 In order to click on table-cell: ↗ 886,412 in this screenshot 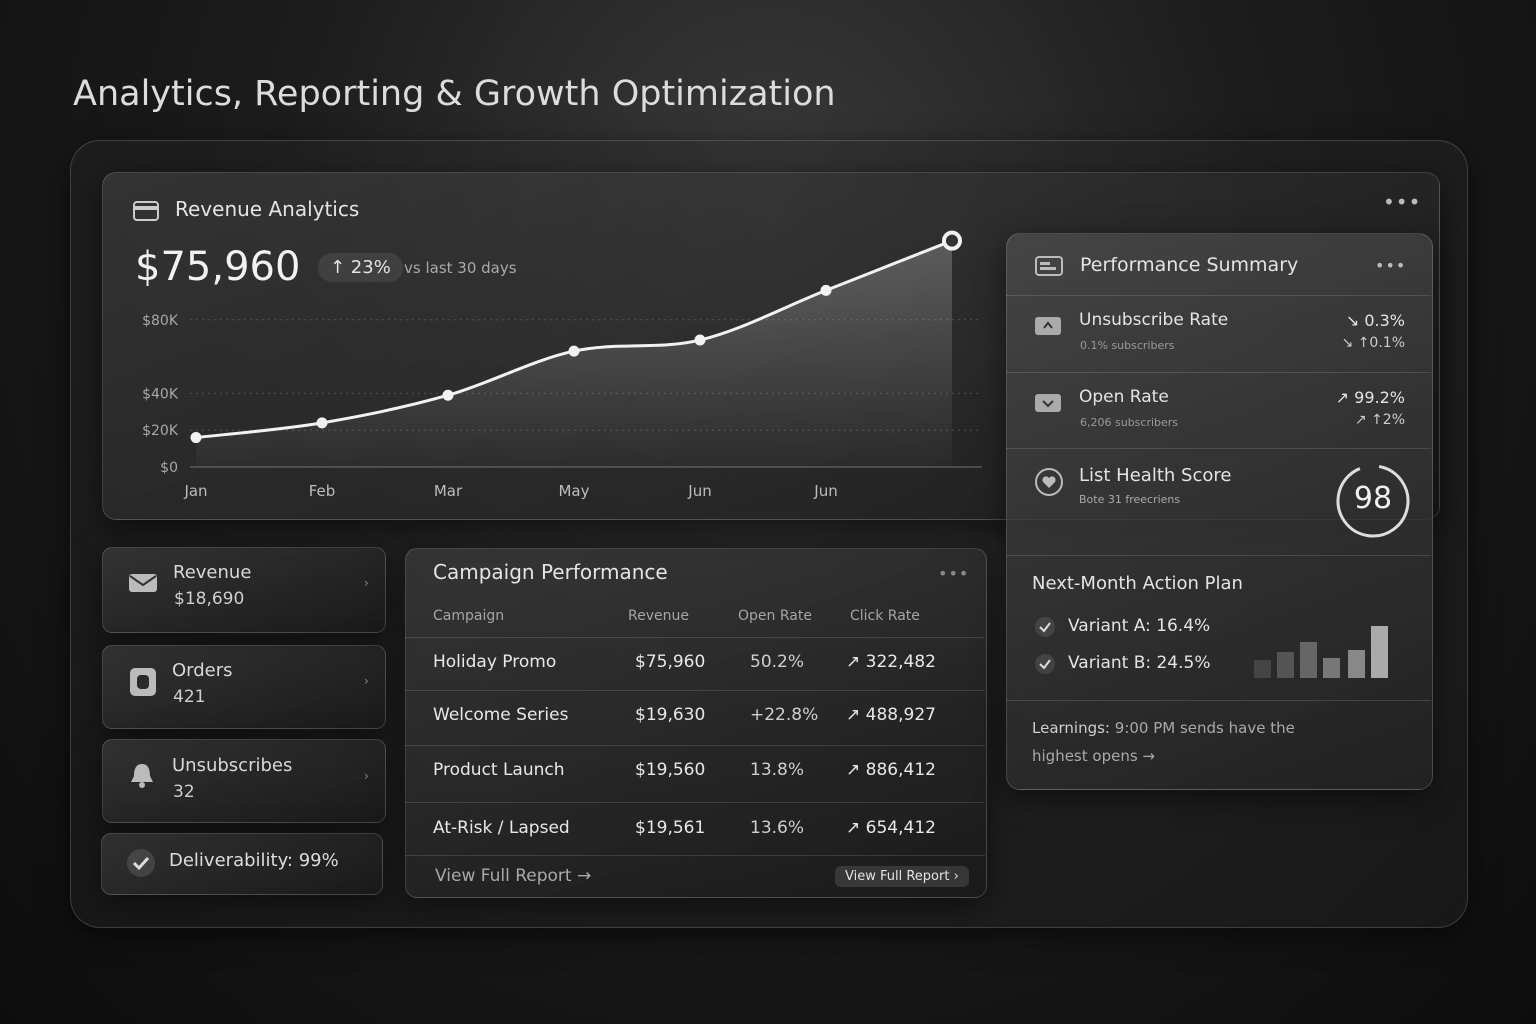, I will do `click(891, 770)`.